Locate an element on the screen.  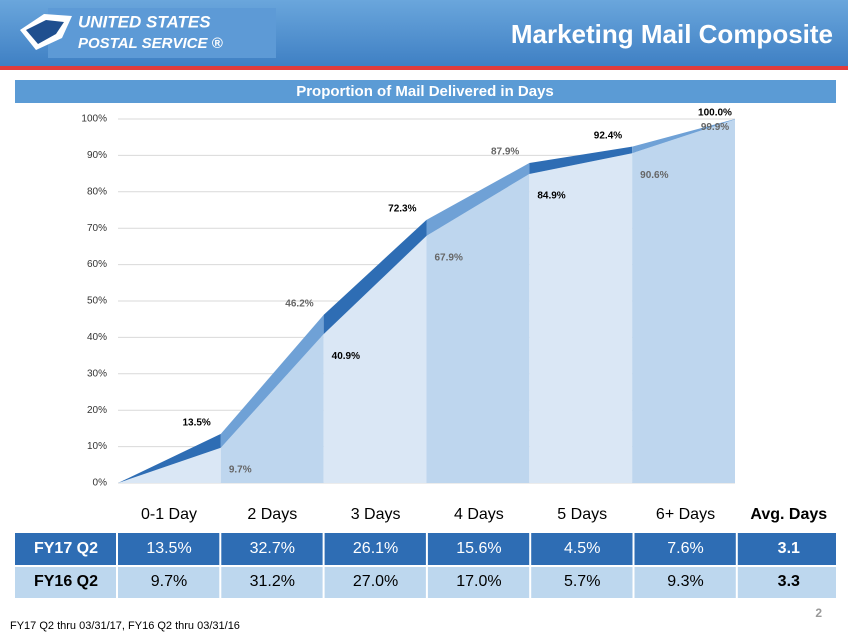
table-cell: 9.3% is located at coordinates (685, 581).